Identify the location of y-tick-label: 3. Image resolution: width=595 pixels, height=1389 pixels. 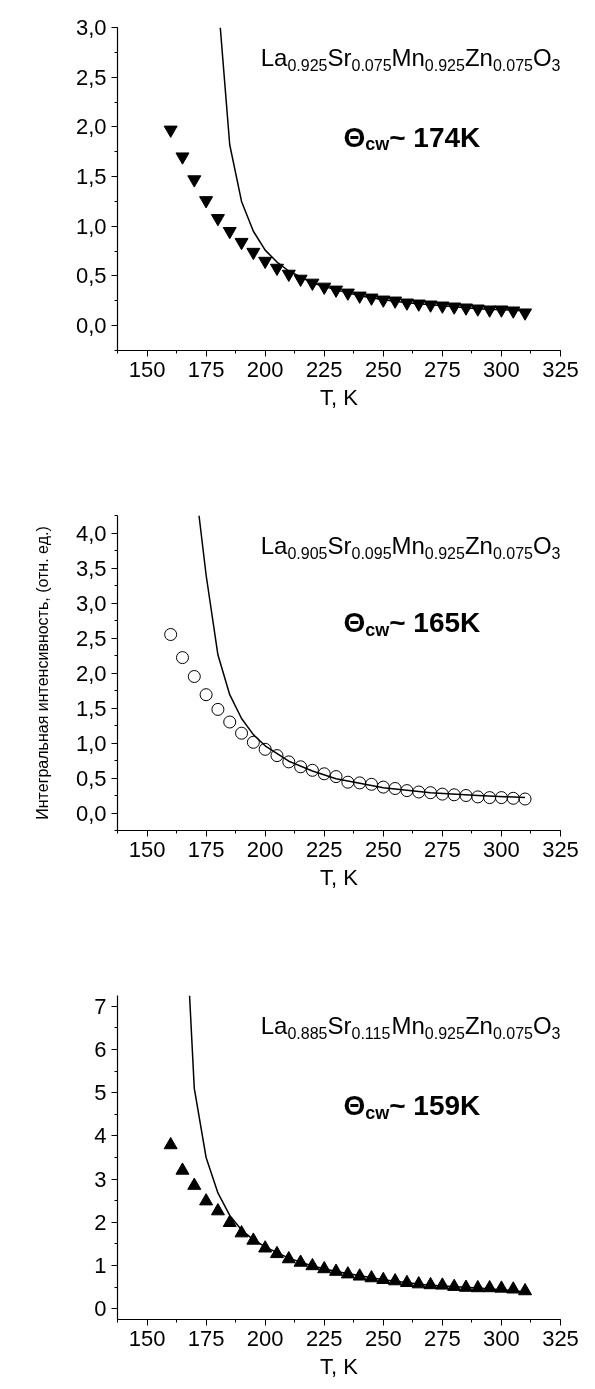
(100, 1179).